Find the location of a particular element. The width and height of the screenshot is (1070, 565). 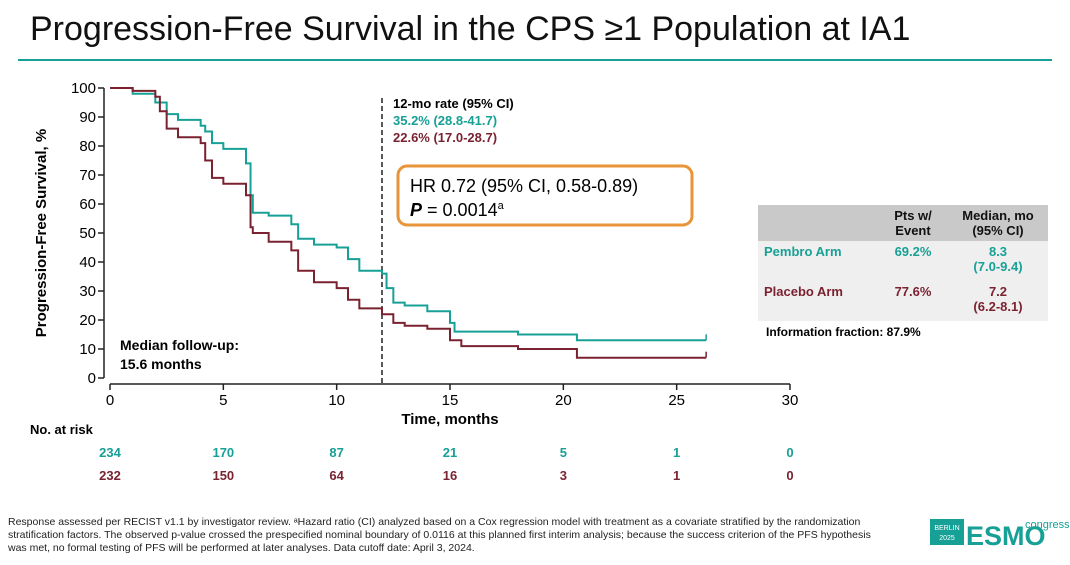

p-label: P is located at coordinates (416, 210).